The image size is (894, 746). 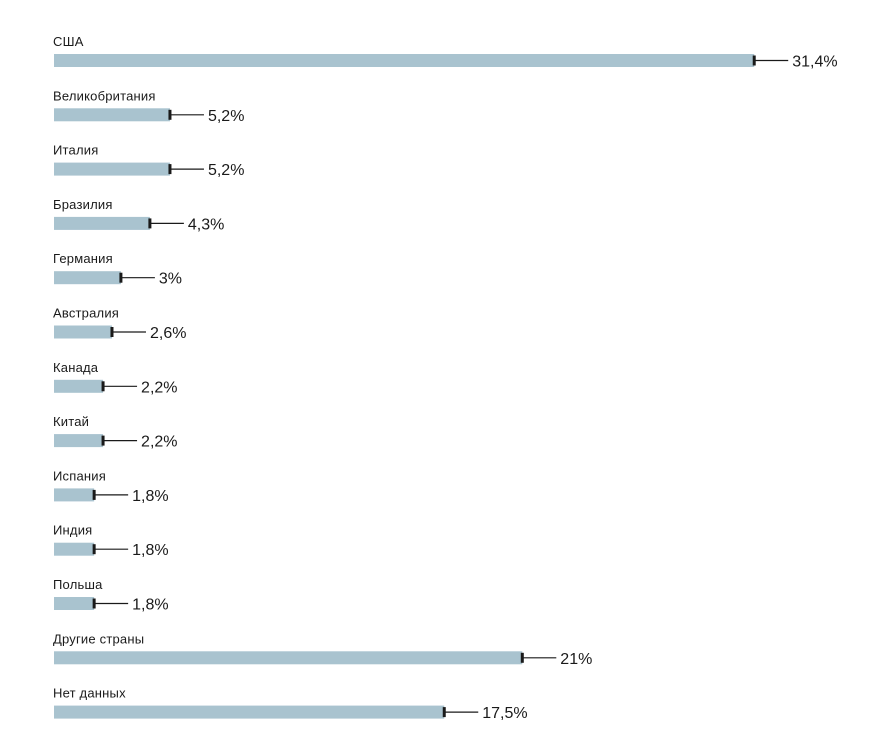 I want to click on category-label: Китай, so click(x=71, y=421).